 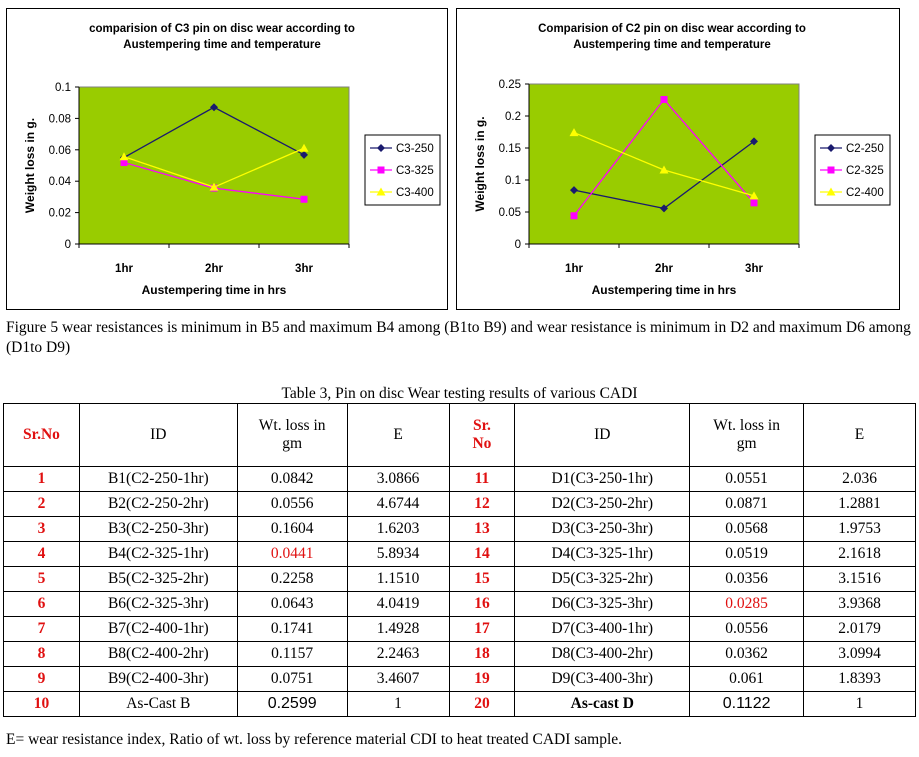 I want to click on table-cell-wt1: 0.1157, so click(x=292, y=654).